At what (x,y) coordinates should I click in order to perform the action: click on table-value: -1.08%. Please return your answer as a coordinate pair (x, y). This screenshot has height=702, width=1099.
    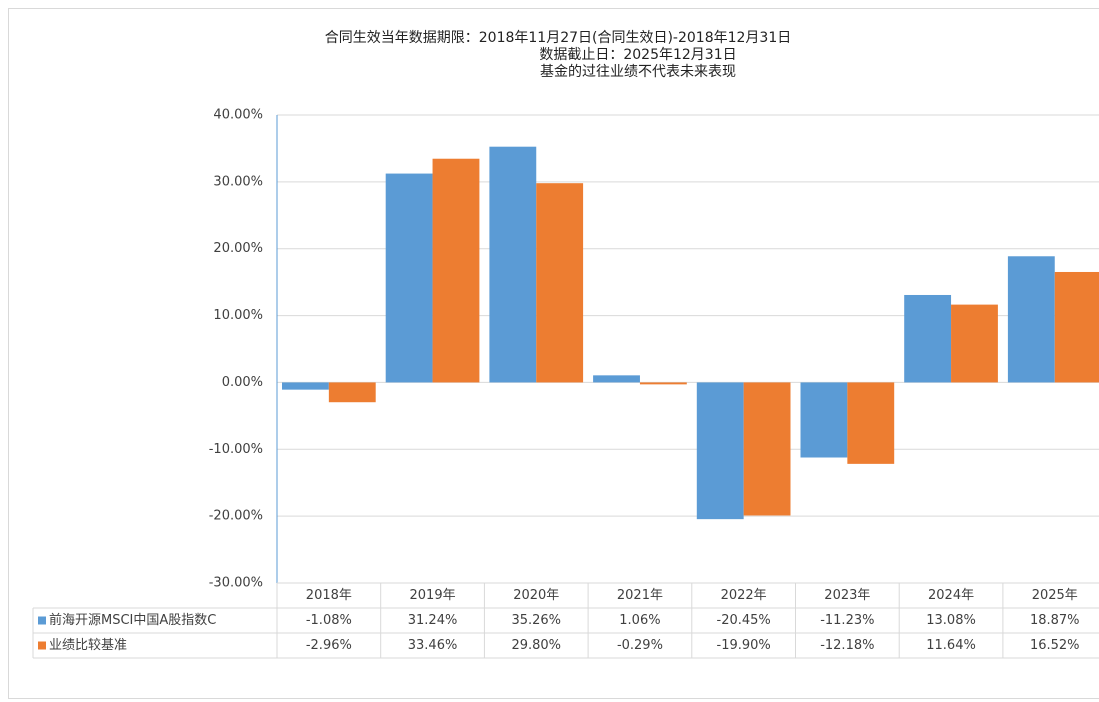
    Looking at the image, I should click on (329, 620).